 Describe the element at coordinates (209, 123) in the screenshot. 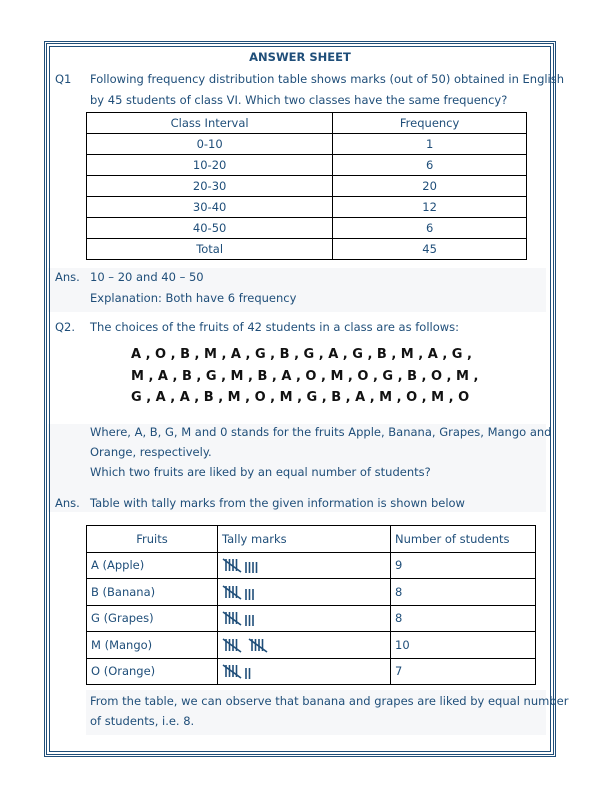

I see `header-cell: Class Interval` at that location.